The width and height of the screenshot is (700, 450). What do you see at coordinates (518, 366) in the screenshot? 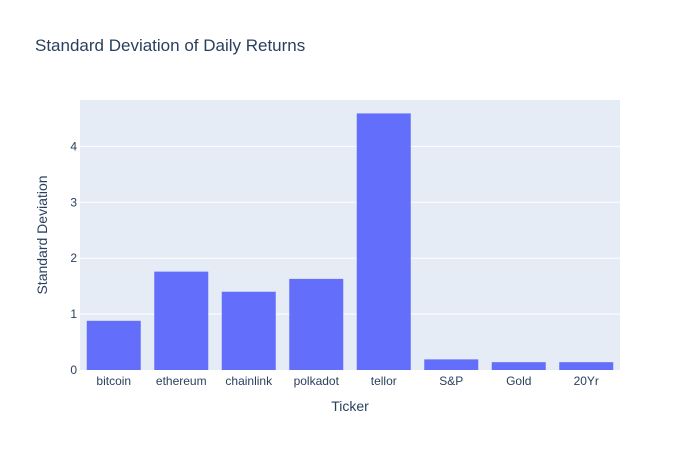
I see `bar-gold` at bounding box center [518, 366].